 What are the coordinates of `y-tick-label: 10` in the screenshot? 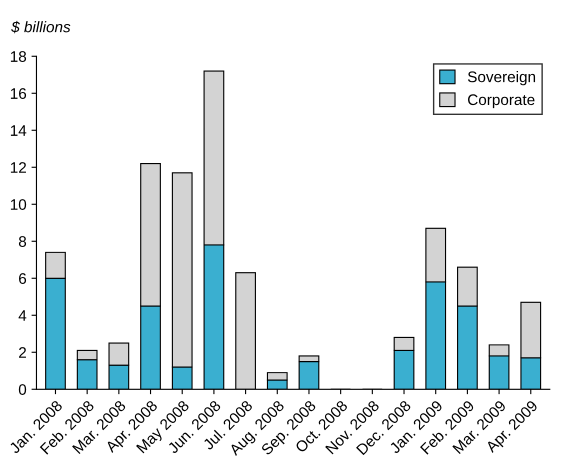 It's located at (18, 204).